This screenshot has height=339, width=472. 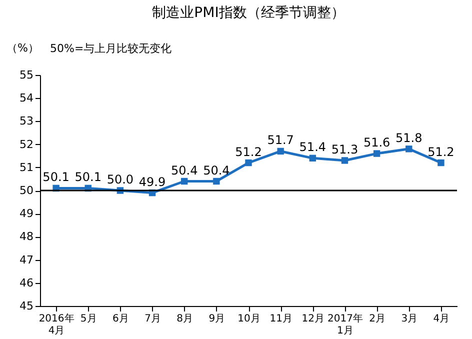 I want to click on x-tick-label: 2月, so click(x=377, y=319).